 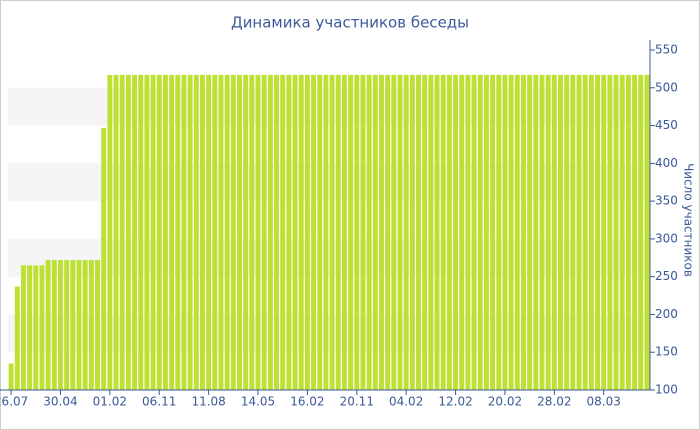 What do you see at coordinates (666, 238) in the screenshot?
I see `y-tick-label: 300` at bounding box center [666, 238].